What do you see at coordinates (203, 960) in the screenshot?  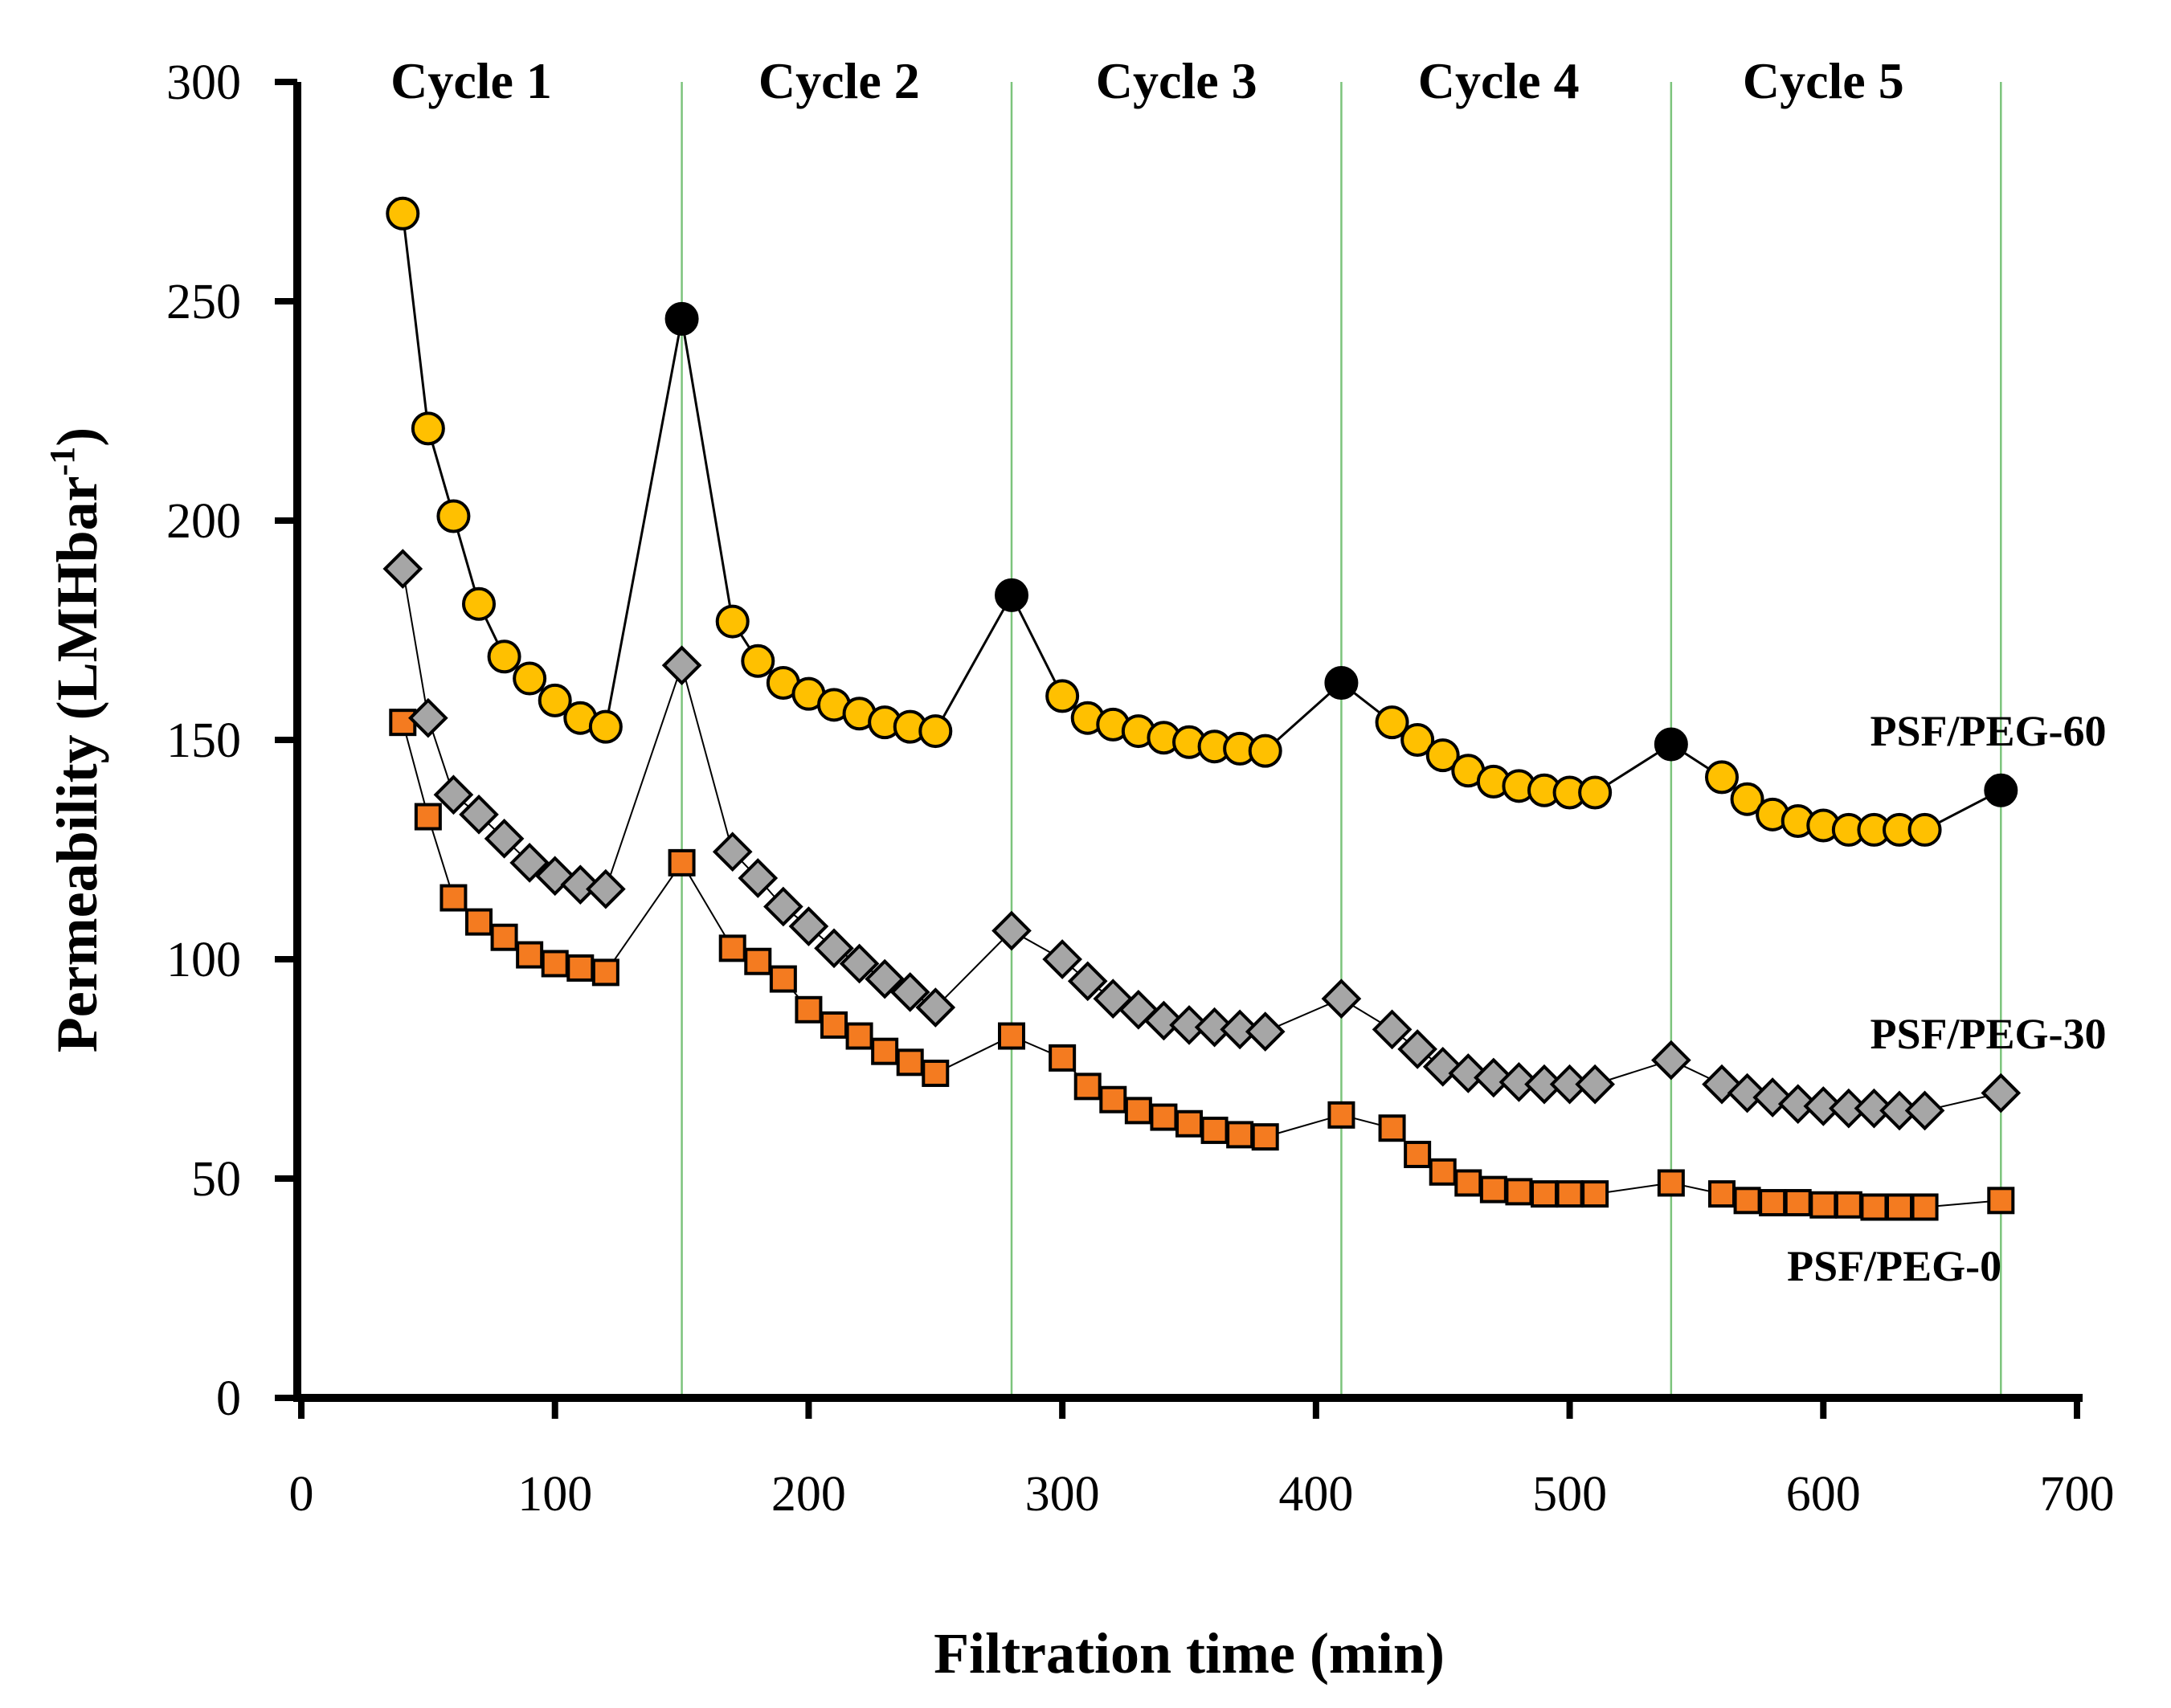 I see `y-tick-label-100: 100` at bounding box center [203, 960].